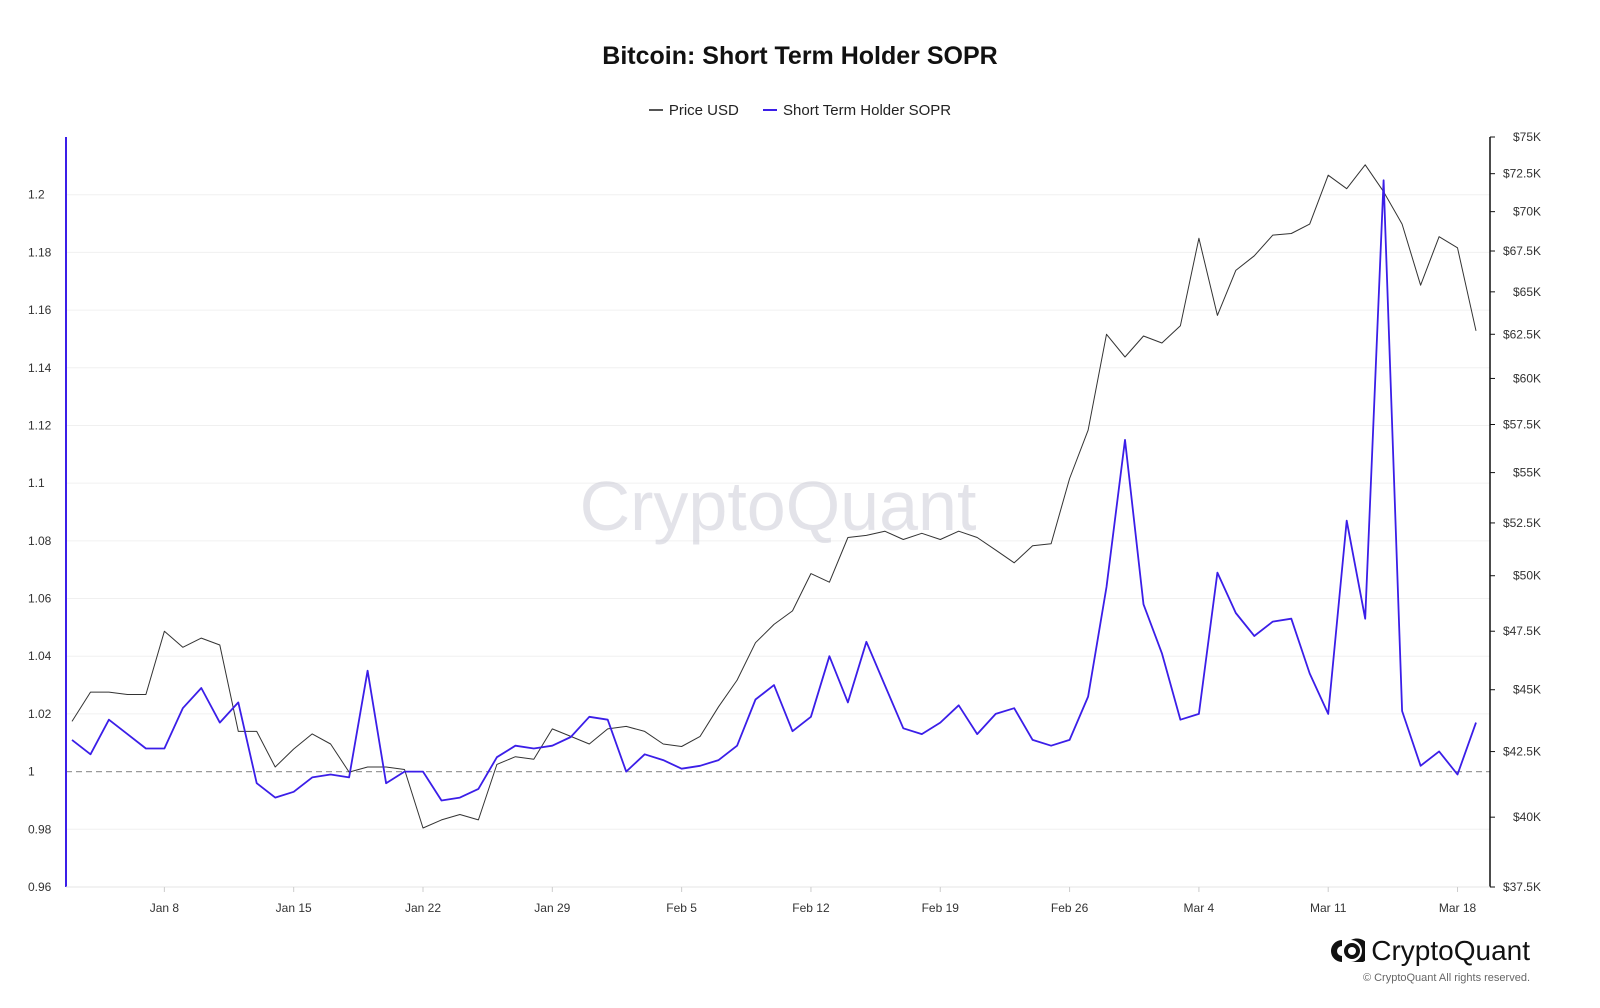  What do you see at coordinates (941, 908) in the screenshot?
I see `x-tick-label: Feb 19` at bounding box center [941, 908].